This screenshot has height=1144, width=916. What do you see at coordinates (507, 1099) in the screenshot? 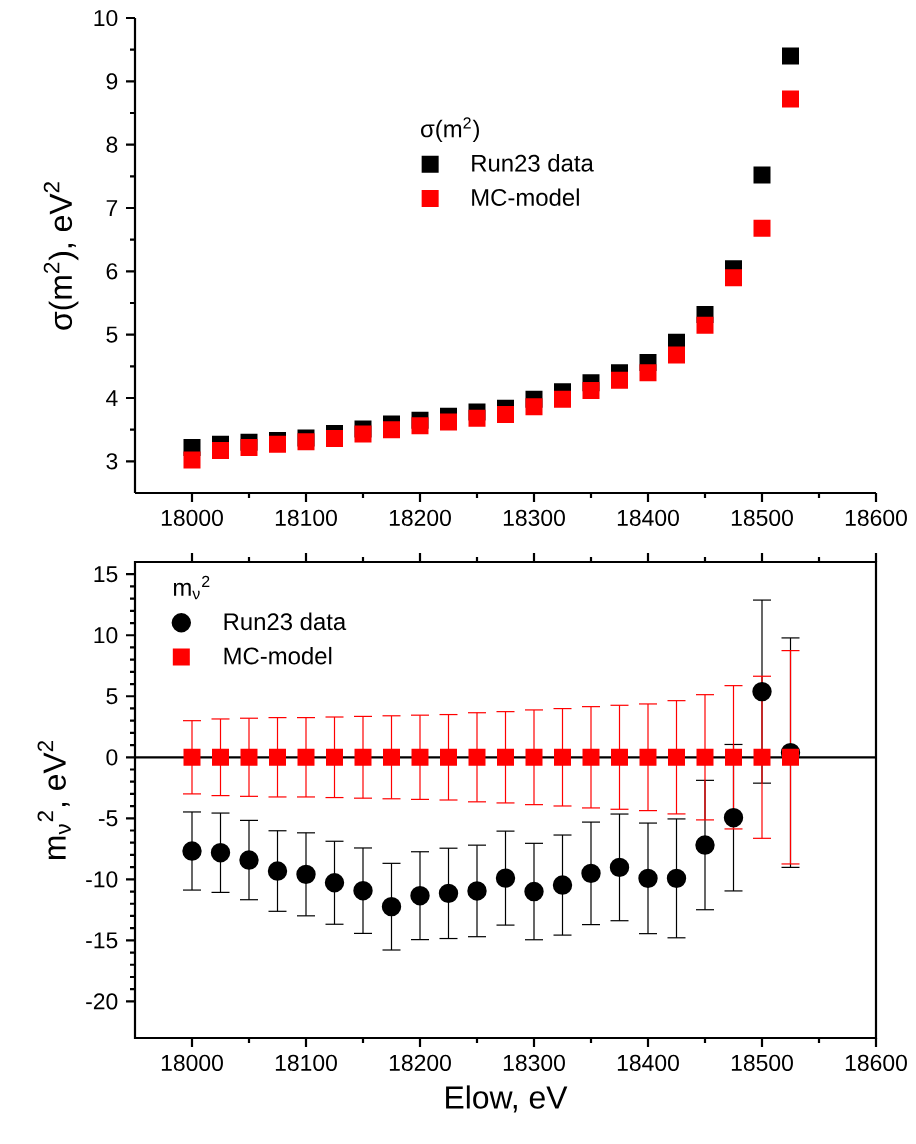
I see `x-axis-title: Elow, eV` at bounding box center [507, 1099].